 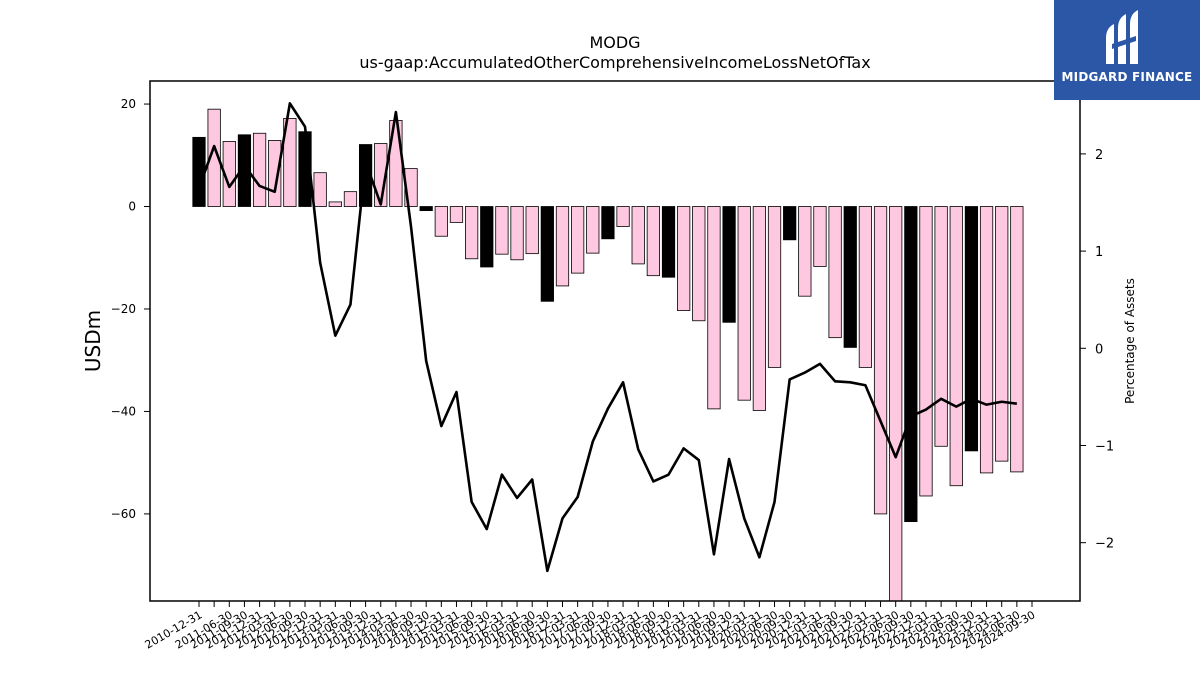 What do you see at coordinates (1122, 37) in the screenshot?
I see `midgard-logo-icon` at bounding box center [1122, 37].